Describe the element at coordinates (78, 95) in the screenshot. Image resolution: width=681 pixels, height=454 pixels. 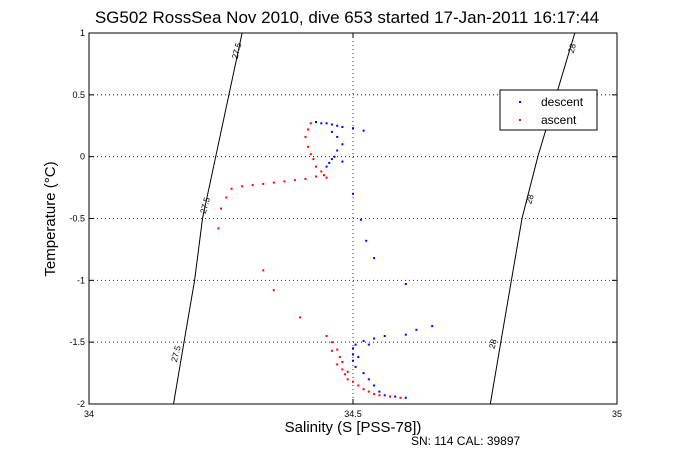
I see `y-tick-label: 0.5` at that location.